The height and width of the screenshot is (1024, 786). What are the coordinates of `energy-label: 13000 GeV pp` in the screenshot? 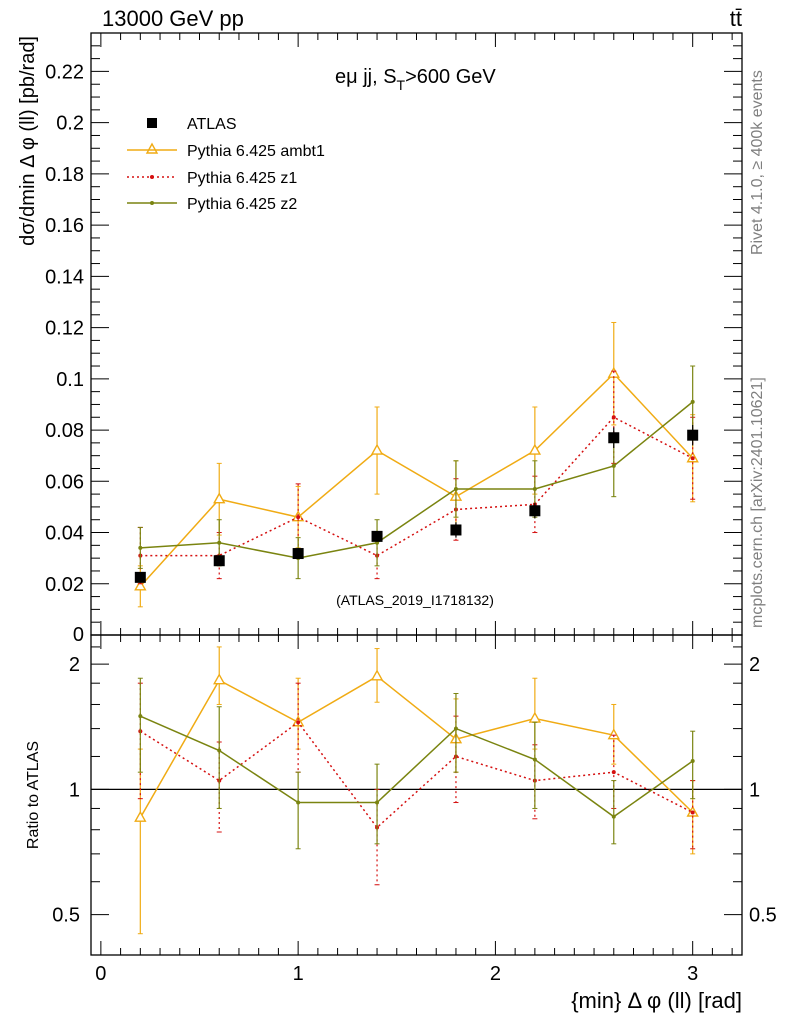 It's located at (173, 18).